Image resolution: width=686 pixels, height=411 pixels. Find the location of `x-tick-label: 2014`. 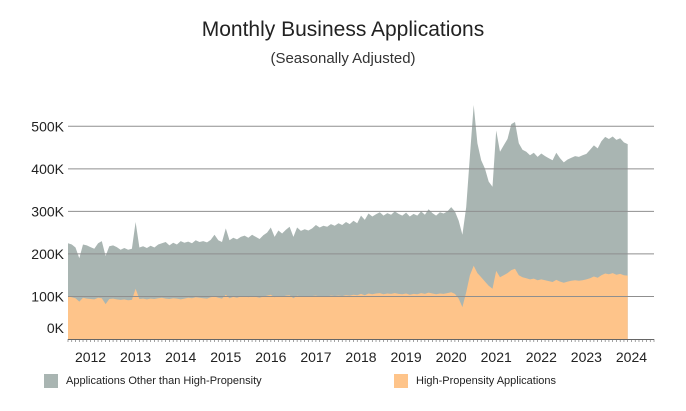

x-tick-label: 2014 is located at coordinates (180, 357).